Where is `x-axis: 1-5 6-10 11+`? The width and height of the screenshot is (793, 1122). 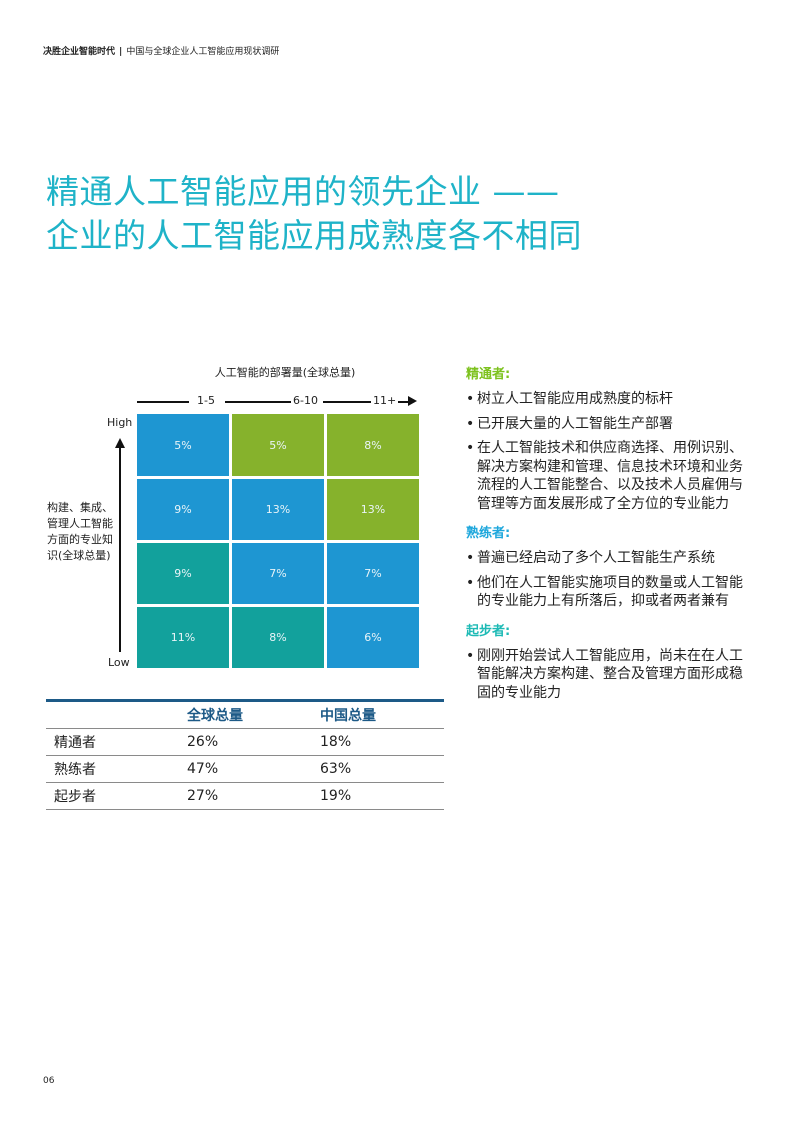 x-axis: 1-5 6-10 11+ is located at coordinates (277, 401).